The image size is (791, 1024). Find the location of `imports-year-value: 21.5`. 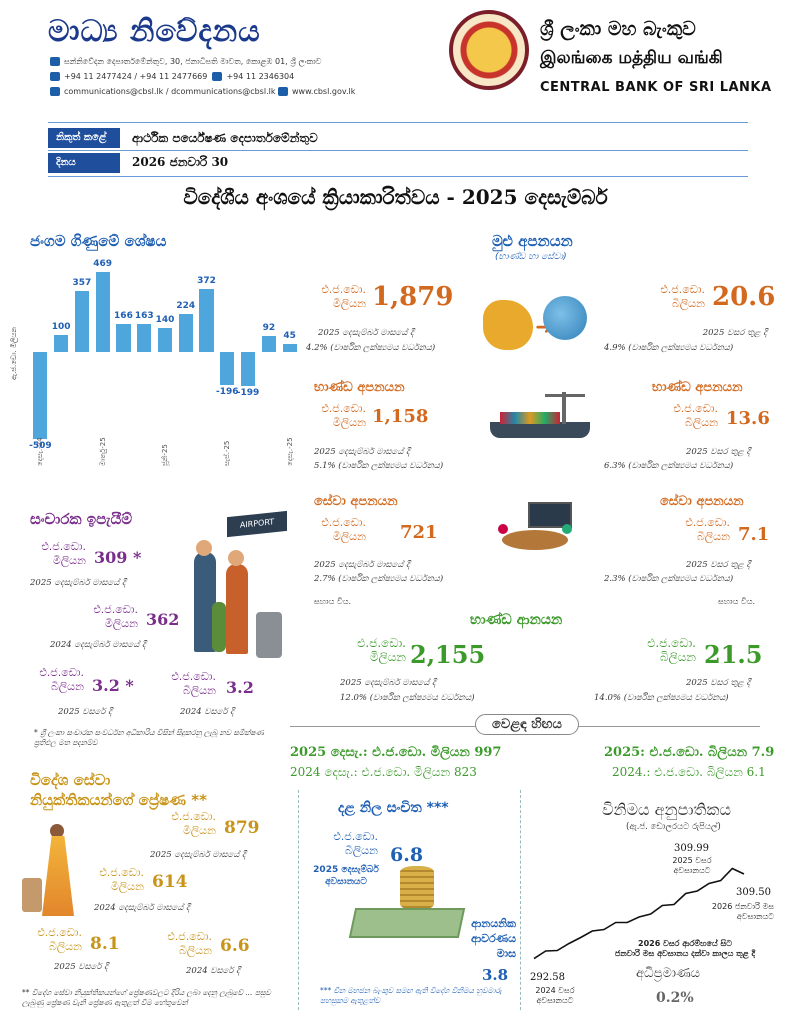

imports-year-value: 21.5 is located at coordinates (733, 654).